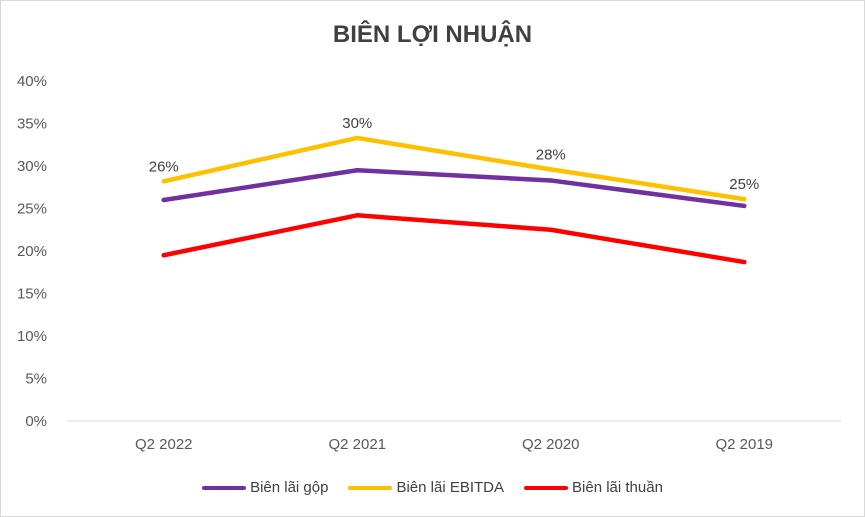 The height and width of the screenshot is (517, 865). I want to click on y-tick-label: 30%, so click(32, 166).